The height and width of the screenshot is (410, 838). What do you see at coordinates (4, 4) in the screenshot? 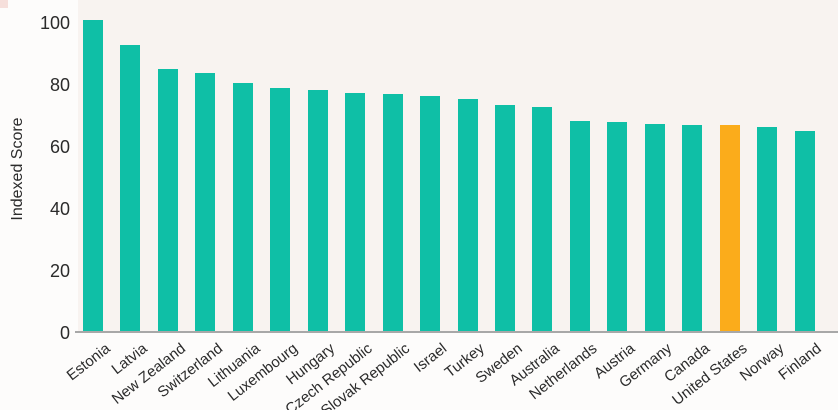
I see `corner-artifact` at bounding box center [4, 4].